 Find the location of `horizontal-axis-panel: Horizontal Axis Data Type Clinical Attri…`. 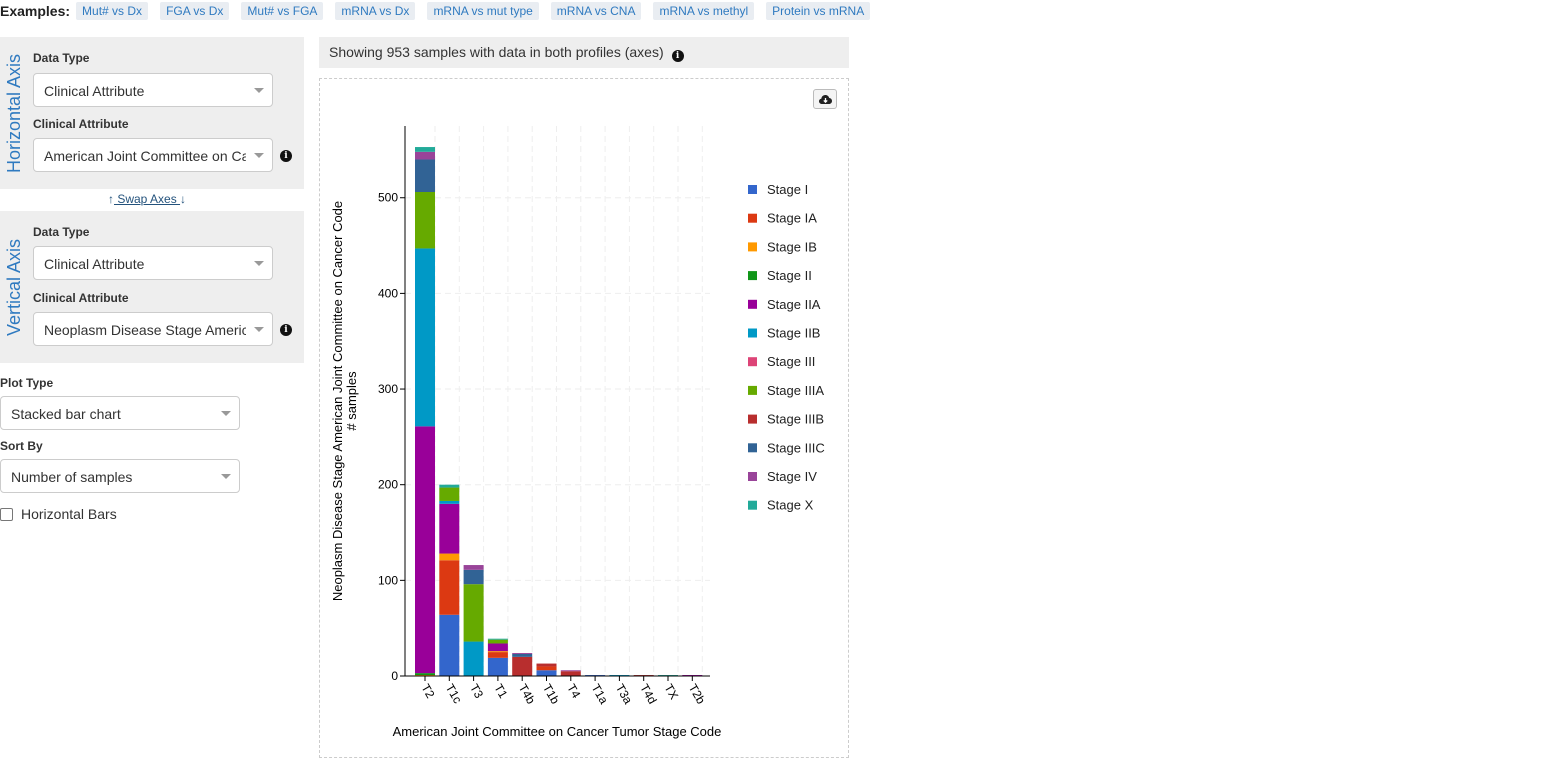

horizontal-axis-panel: Horizontal Axis Data Type Clinical Attri… is located at coordinates (152, 113).